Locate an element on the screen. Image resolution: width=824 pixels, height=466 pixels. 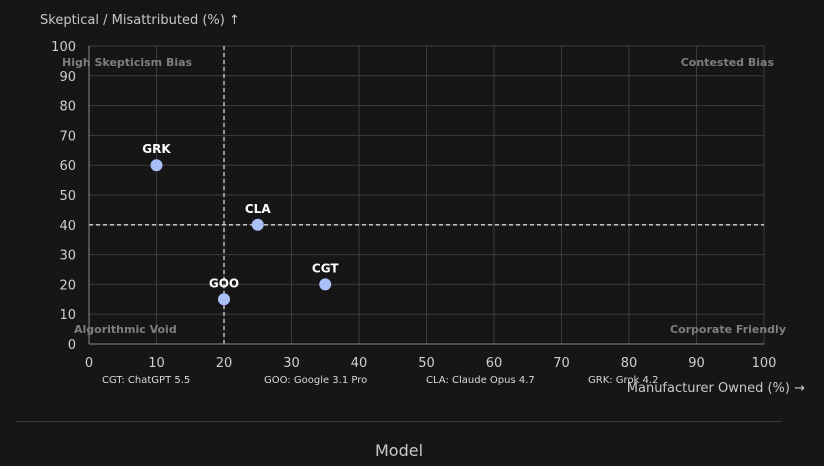
x-tick-label: 0 is located at coordinates (89, 363).